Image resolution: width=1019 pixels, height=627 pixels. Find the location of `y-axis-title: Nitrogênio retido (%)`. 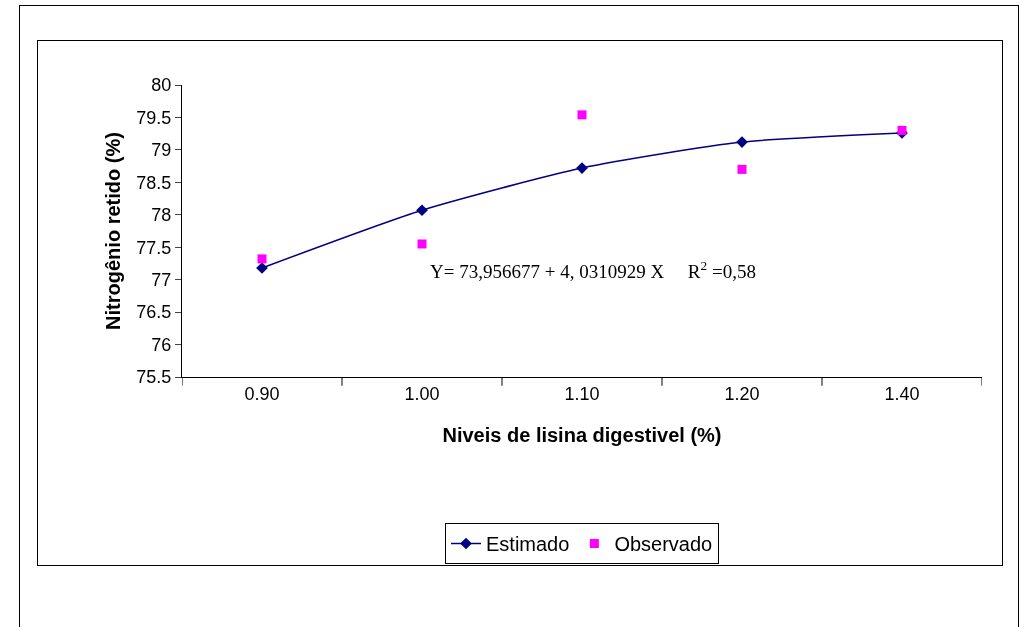

y-axis-title: Nitrogênio retido (%) is located at coordinates (112, 231).